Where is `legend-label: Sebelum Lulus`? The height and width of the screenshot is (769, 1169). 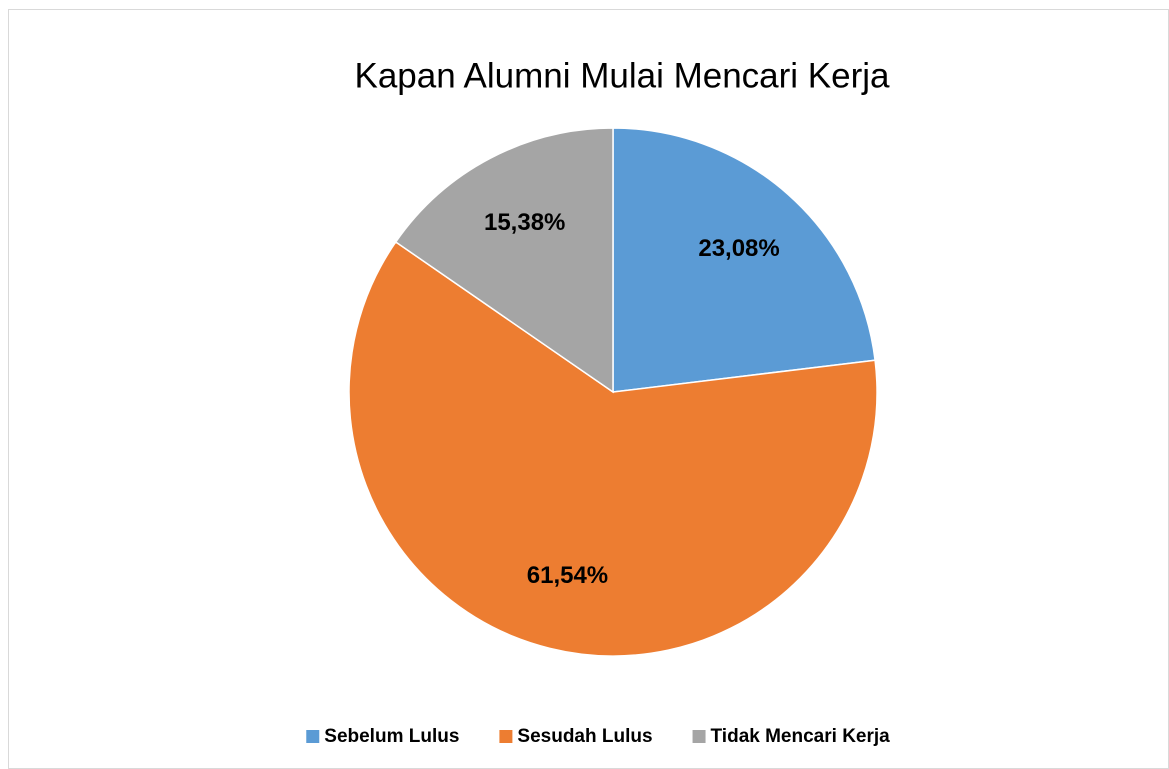
legend-label: Sebelum Lulus is located at coordinates (391, 736).